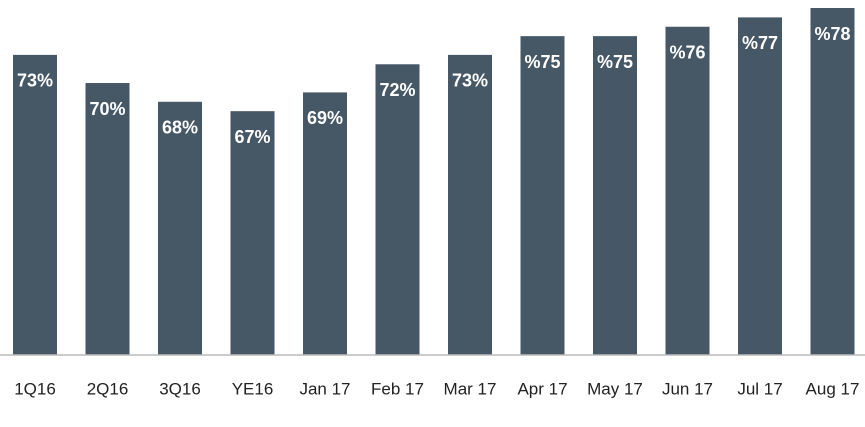  What do you see at coordinates (325, 118) in the screenshot?
I see `value-label: 69%` at bounding box center [325, 118].